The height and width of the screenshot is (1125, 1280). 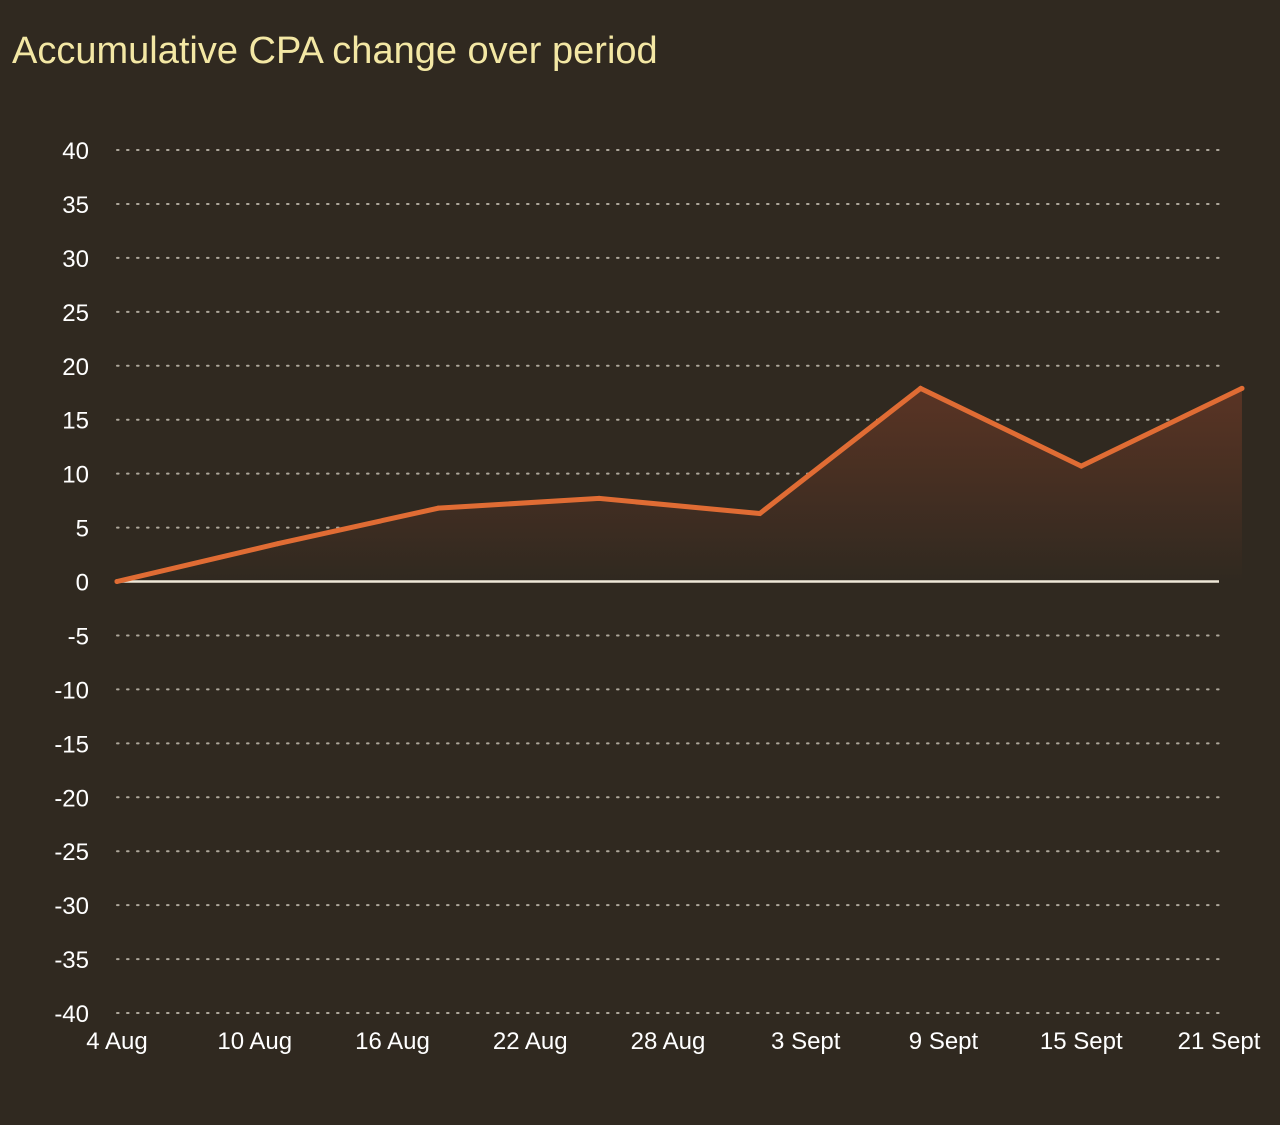 I want to click on y-tick-label: -40, so click(x=71, y=1014).